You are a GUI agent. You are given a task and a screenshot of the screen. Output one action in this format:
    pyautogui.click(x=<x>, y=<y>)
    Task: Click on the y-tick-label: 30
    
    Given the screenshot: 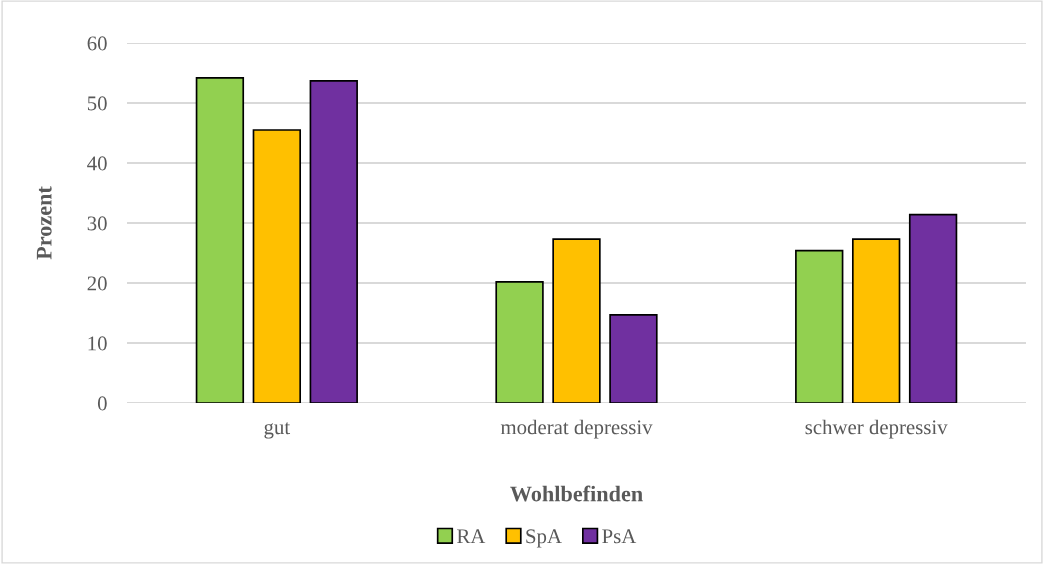 What is the action you would take?
    pyautogui.click(x=97, y=223)
    